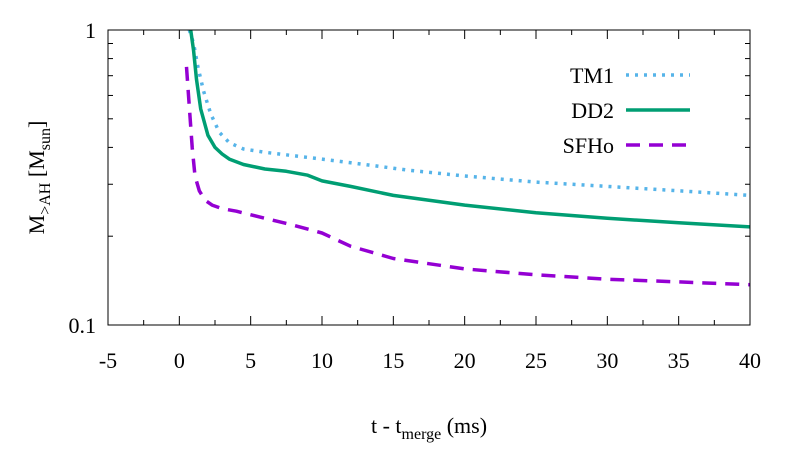 This screenshot has height=473, width=789. Describe the element at coordinates (90, 30) in the screenshot. I see `y-tick-label: 1` at that location.